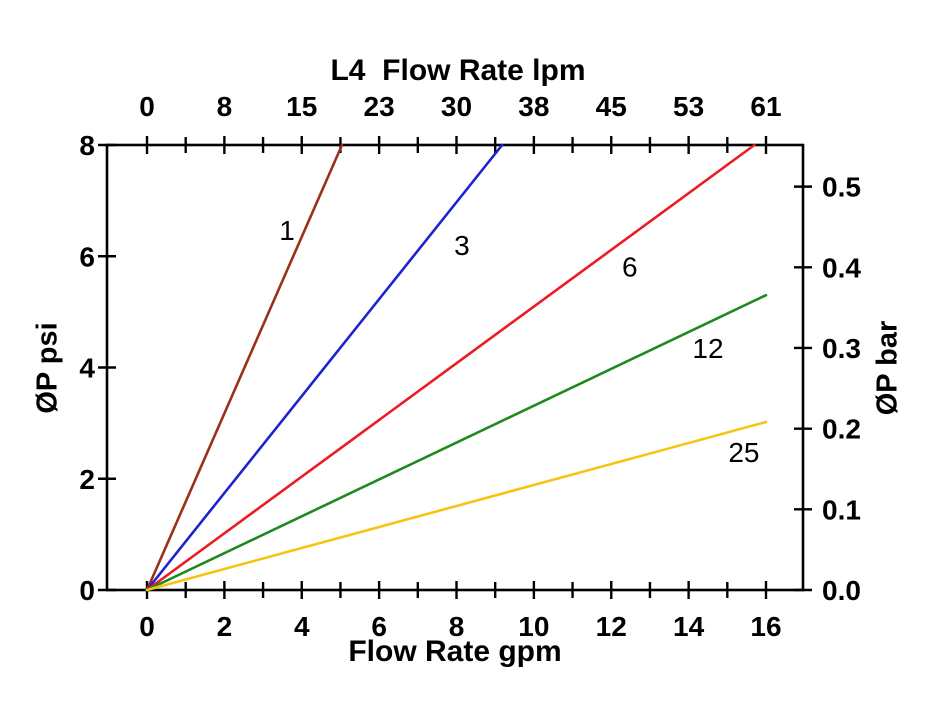  Describe the element at coordinates (533, 106) in the screenshot. I see `top-tick-label: 38` at that location.